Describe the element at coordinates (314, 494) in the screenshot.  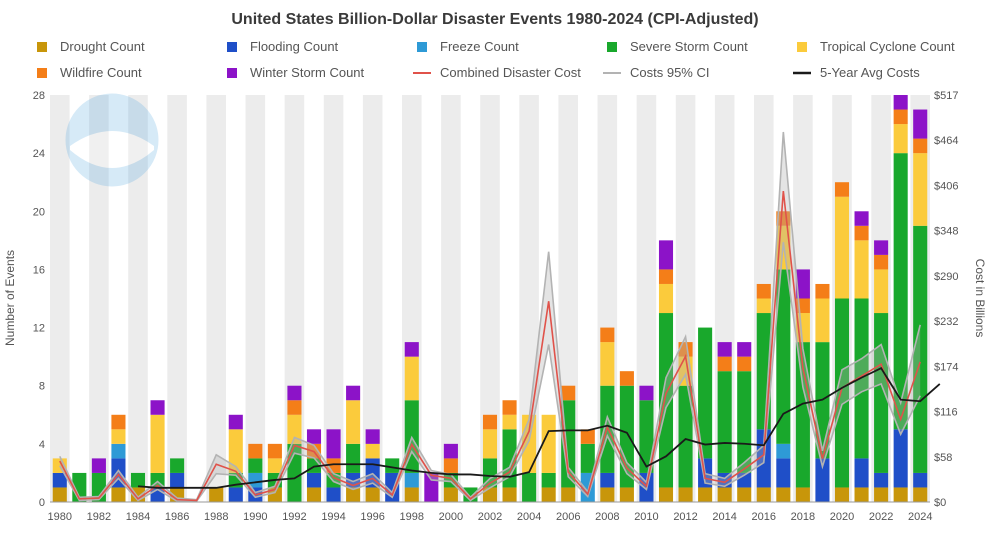
I see `bar-drought-count-1993` at that location.